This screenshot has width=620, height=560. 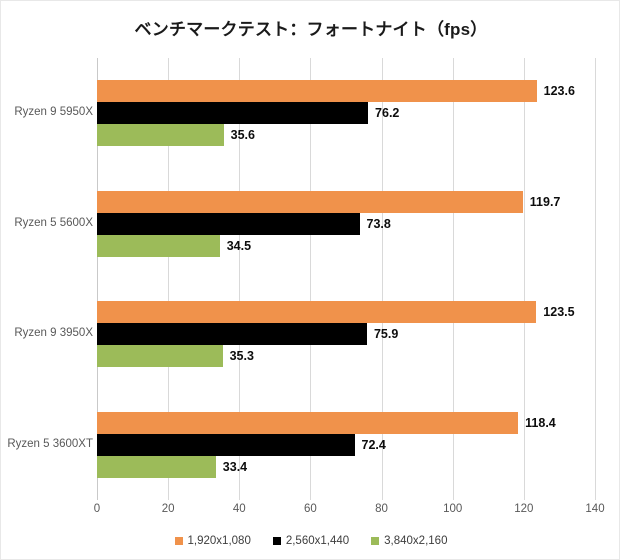 What do you see at coordinates (242, 135) in the screenshot?
I see `bar-value-label: 35.6` at bounding box center [242, 135].